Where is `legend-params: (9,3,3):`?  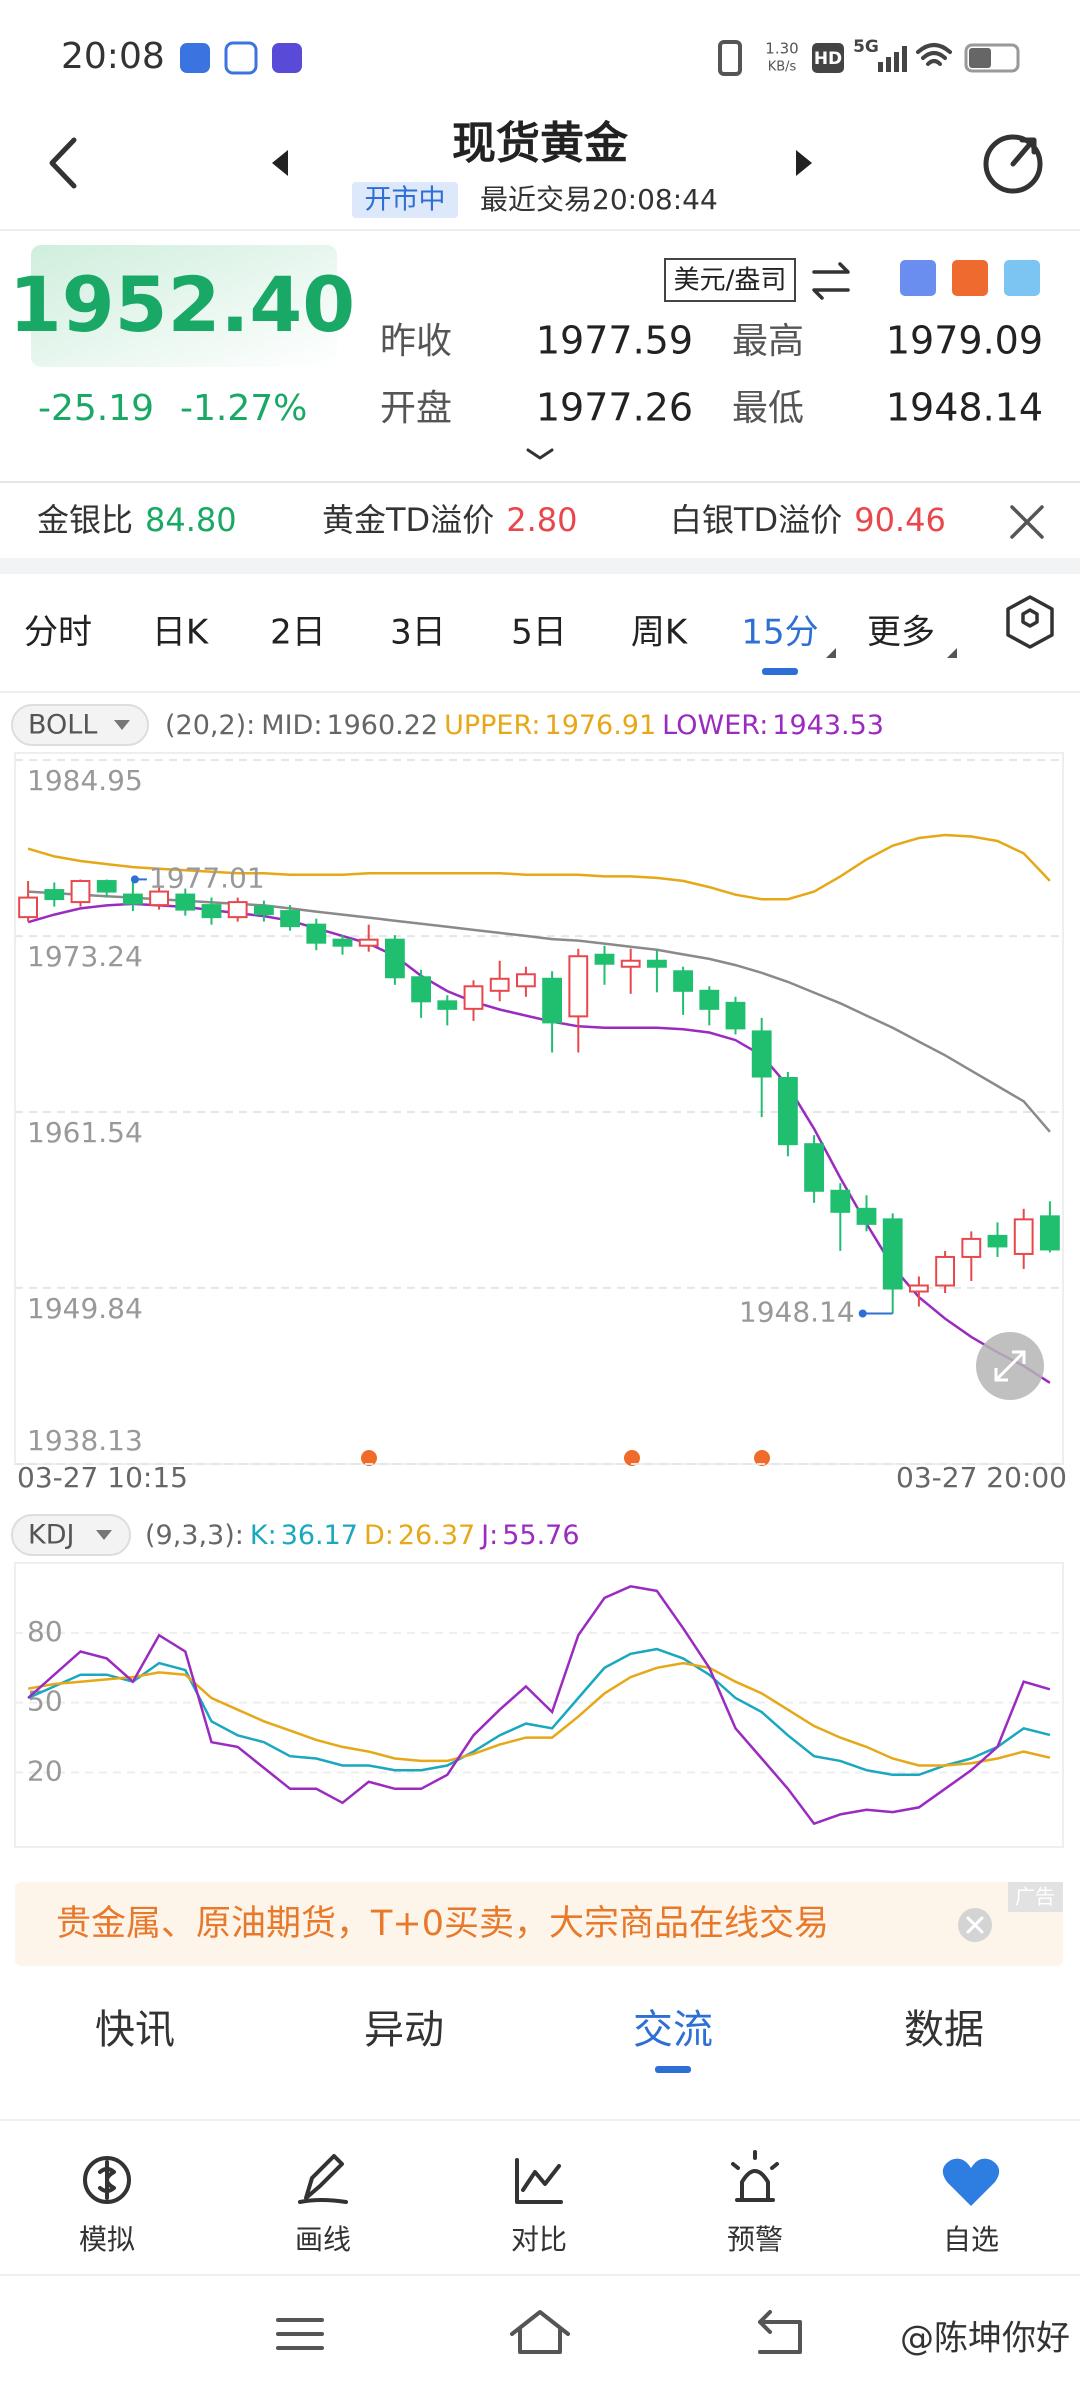 legend-params: (9,3,3): is located at coordinates (194, 1535).